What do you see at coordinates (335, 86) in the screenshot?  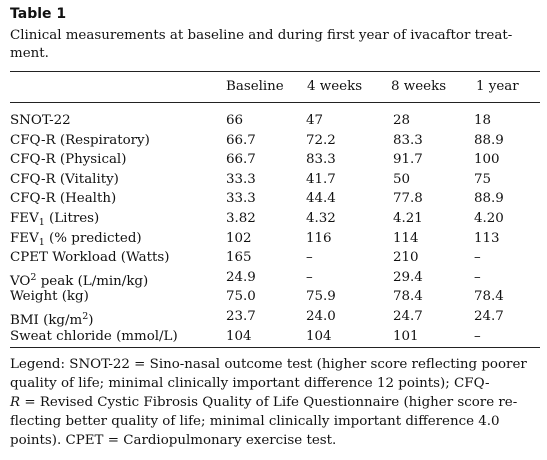 I see `column-header-4-weeks: 4 weeks` at bounding box center [335, 86].